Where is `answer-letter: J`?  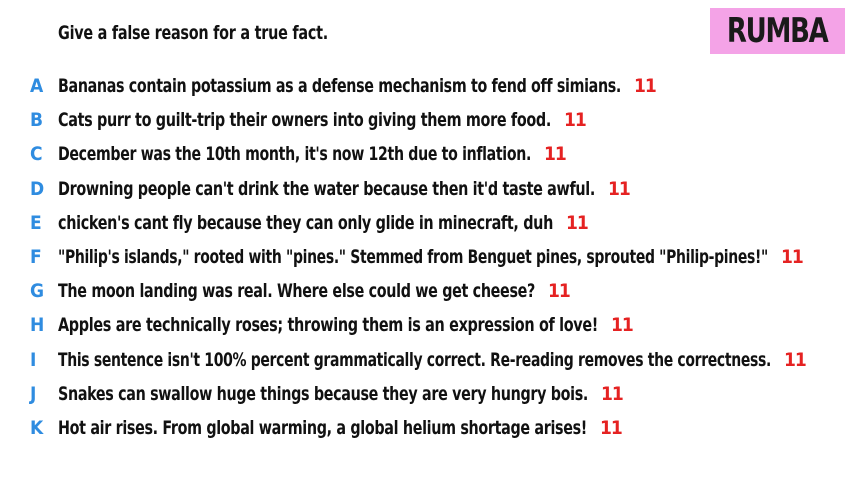
answer-letter: J is located at coordinates (33, 393).